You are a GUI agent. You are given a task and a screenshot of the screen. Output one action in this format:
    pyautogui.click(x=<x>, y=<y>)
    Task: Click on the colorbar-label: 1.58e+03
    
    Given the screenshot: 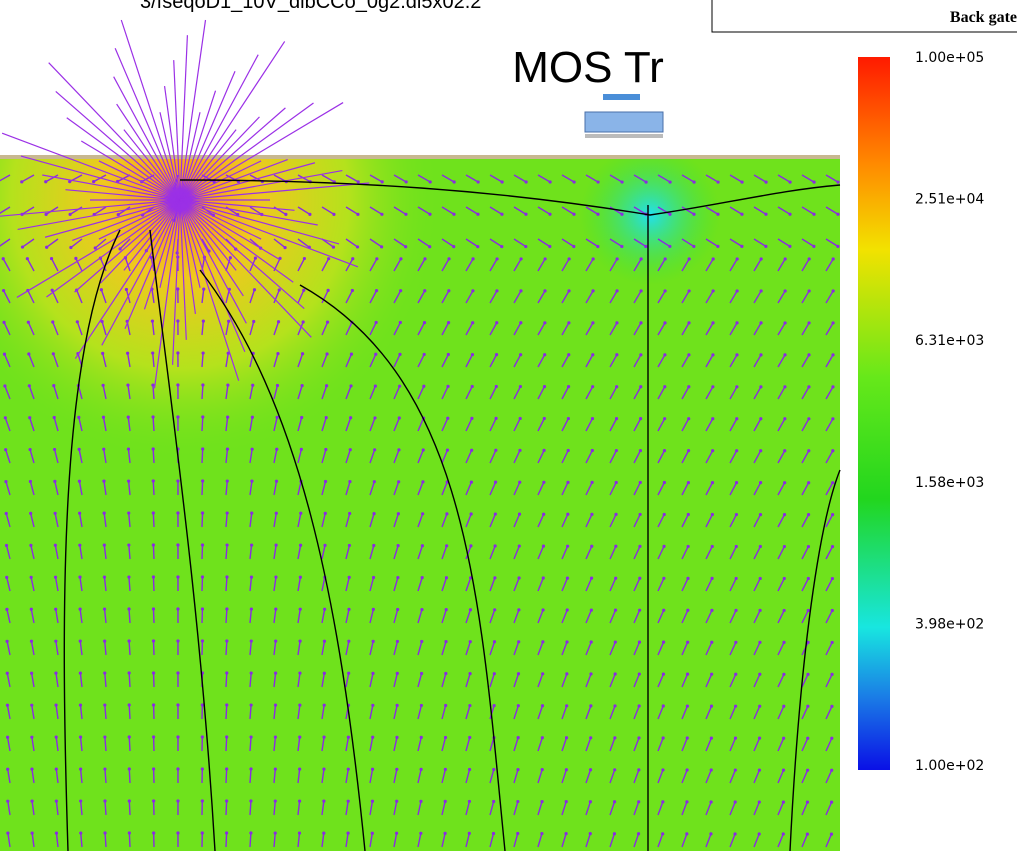 What is the action you would take?
    pyautogui.click(x=949, y=483)
    